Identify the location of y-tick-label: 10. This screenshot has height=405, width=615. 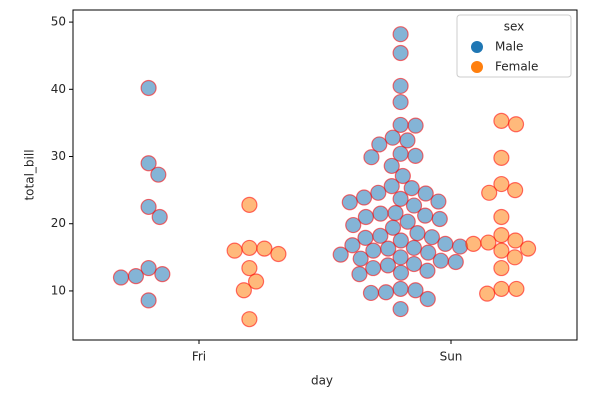
(58, 290).